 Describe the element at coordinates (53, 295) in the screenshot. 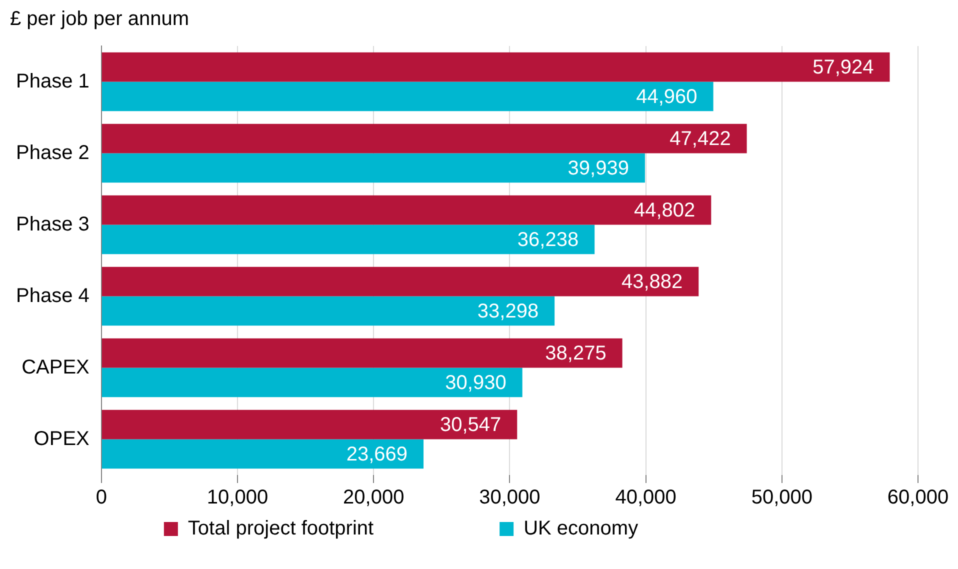

I see `y-tick-label: Phase 4` at that location.